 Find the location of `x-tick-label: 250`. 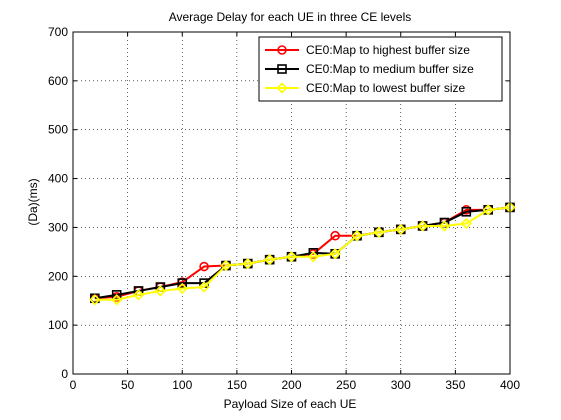

x-tick-label: 250 is located at coordinates (346, 385).